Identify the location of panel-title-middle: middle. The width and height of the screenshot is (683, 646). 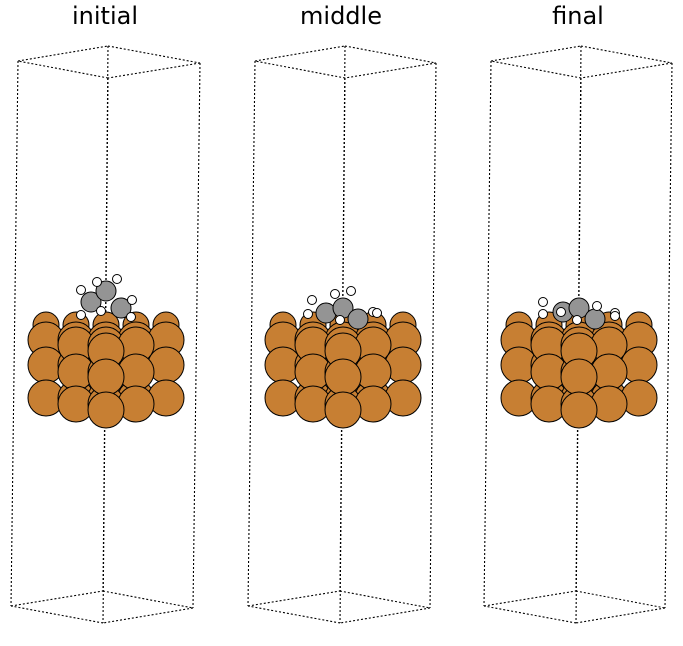
(341, 16).